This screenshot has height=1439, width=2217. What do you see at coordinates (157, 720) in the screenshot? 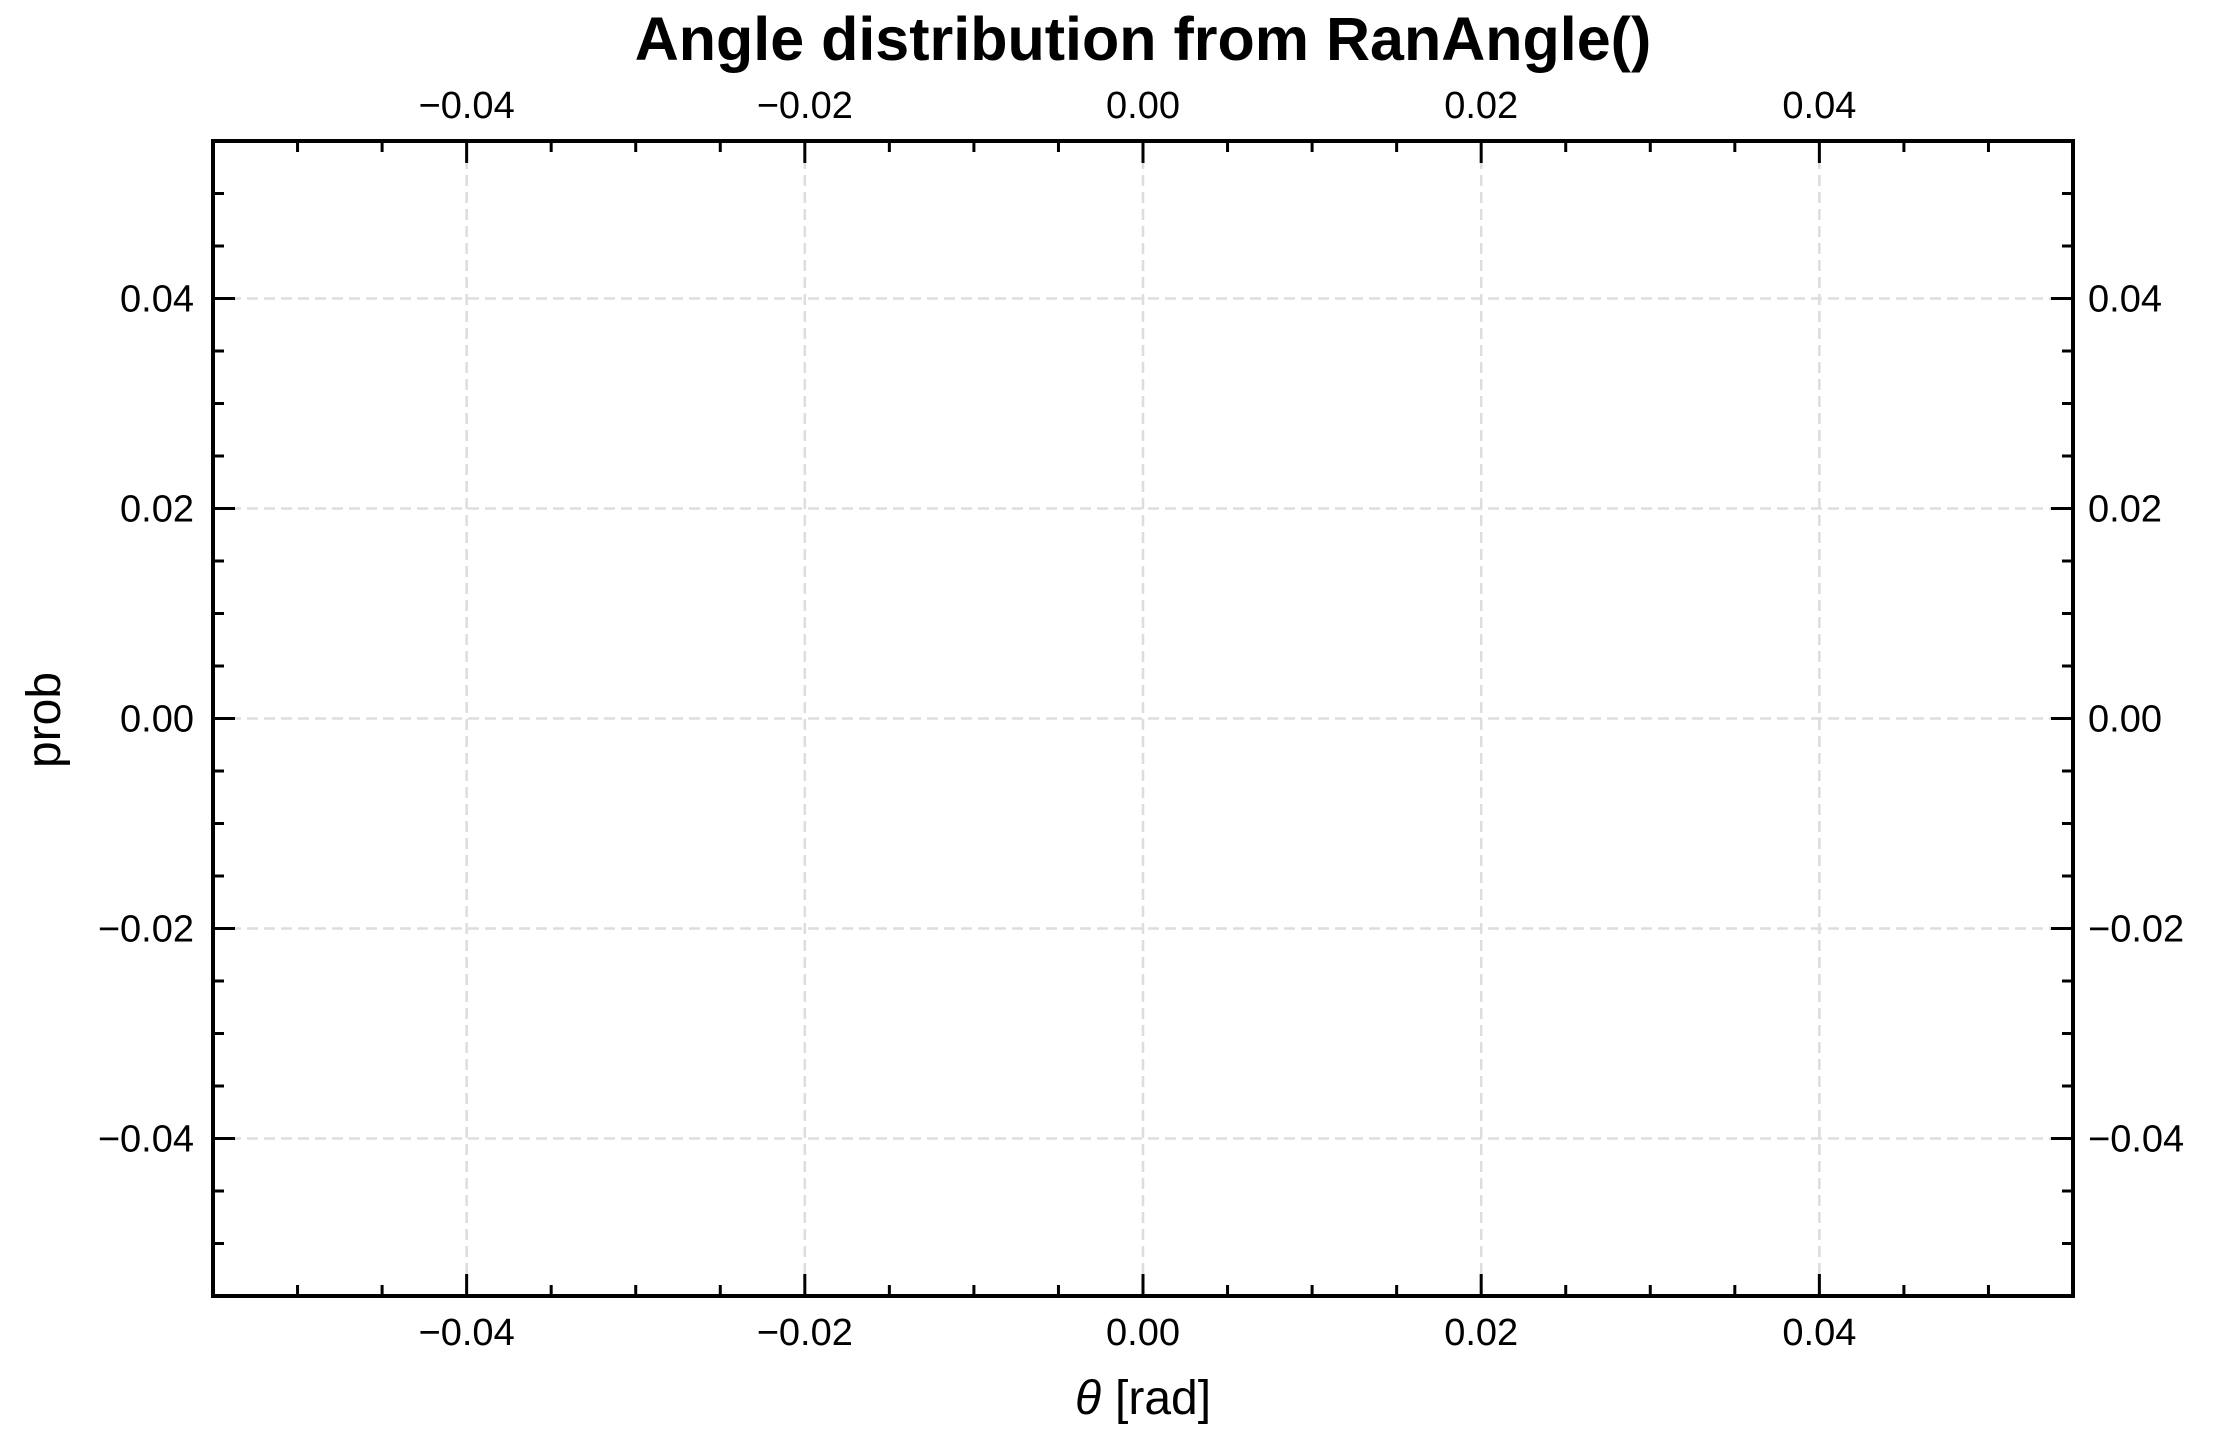
I see `y-tick-label: 0.00` at bounding box center [157, 720].